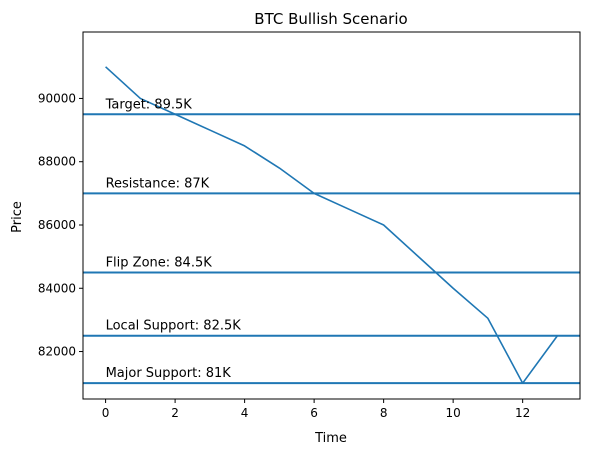  Describe the element at coordinates (314, 413) in the screenshot. I see `x-tick-label: 6` at that location.